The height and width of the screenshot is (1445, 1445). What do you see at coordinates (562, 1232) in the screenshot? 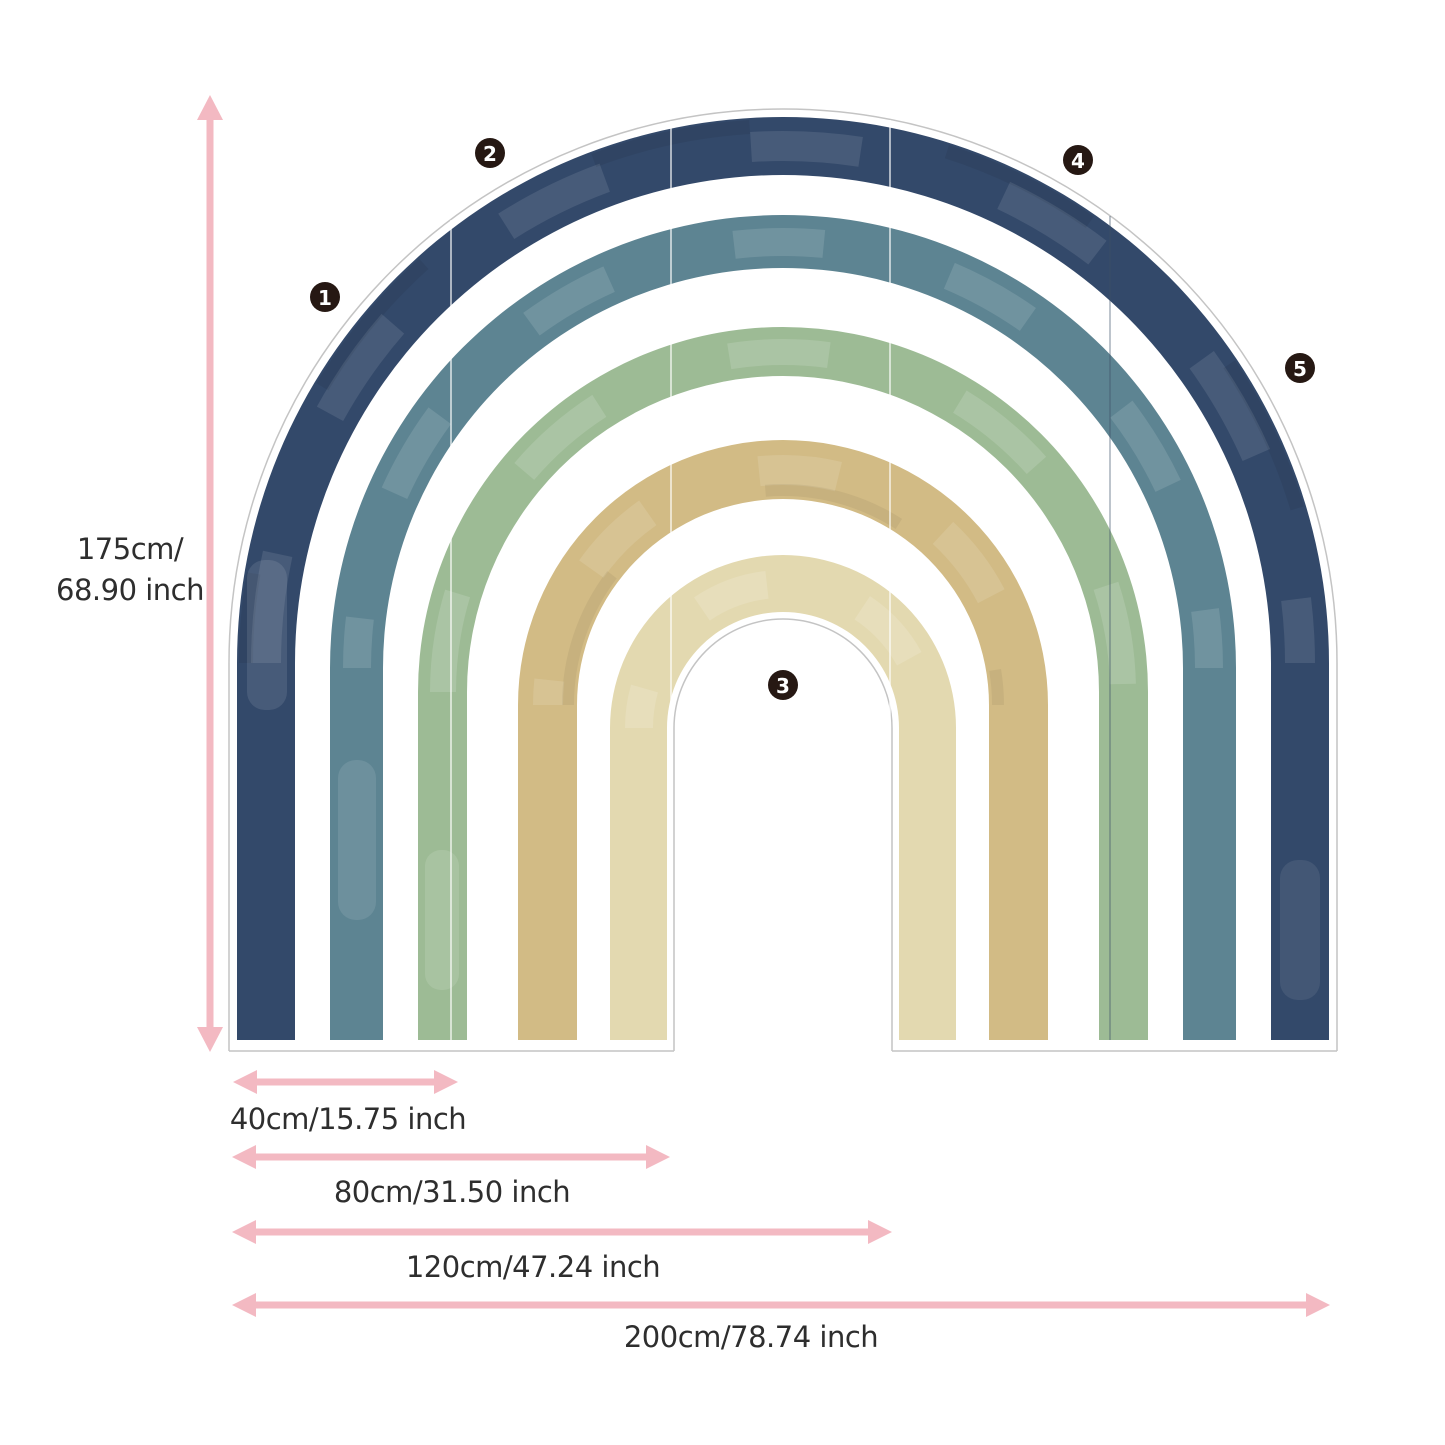
I see `width-dimension-arrow-120cm` at bounding box center [562, 1232].